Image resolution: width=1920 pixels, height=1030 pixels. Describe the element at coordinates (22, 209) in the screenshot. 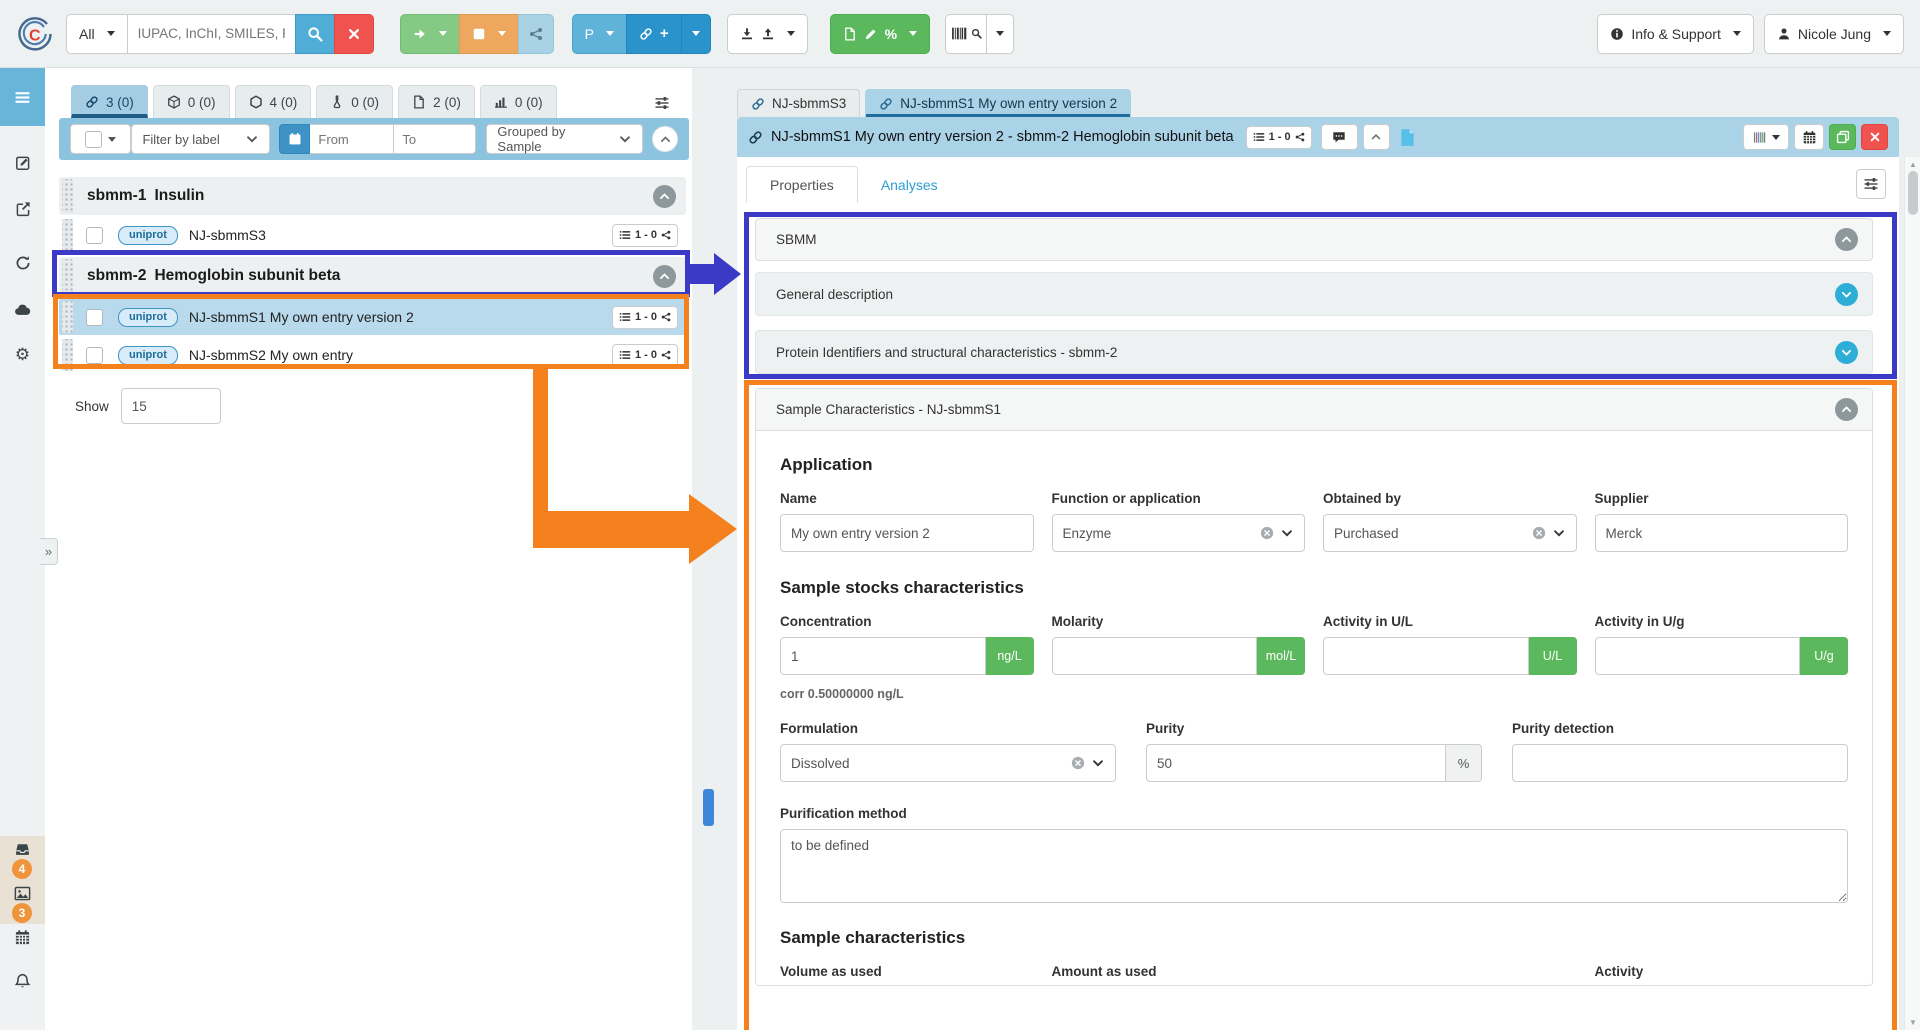

I see `rail-share-collections-button` at that location.